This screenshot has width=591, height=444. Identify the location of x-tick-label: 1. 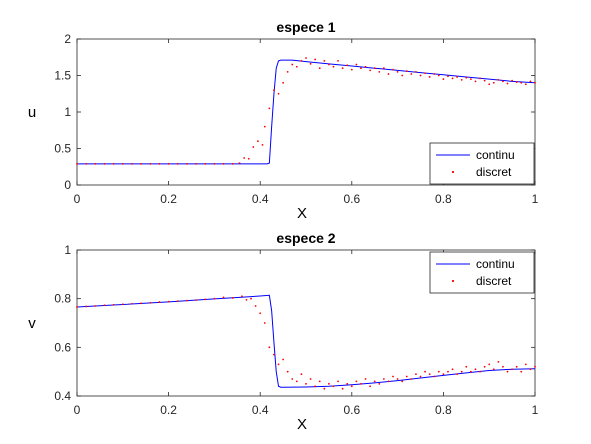
(535, 410).